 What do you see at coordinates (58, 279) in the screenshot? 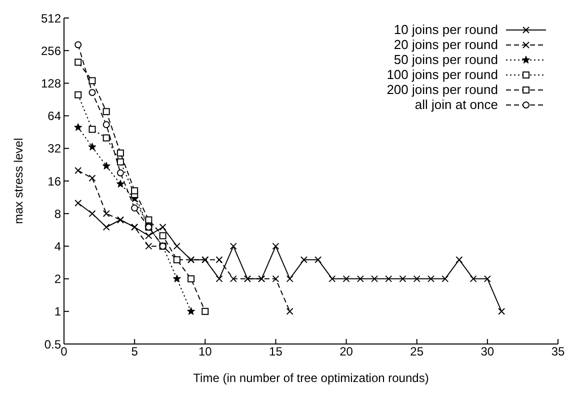
I see `y-tick-label: 2` at bounding box center [58, 279].